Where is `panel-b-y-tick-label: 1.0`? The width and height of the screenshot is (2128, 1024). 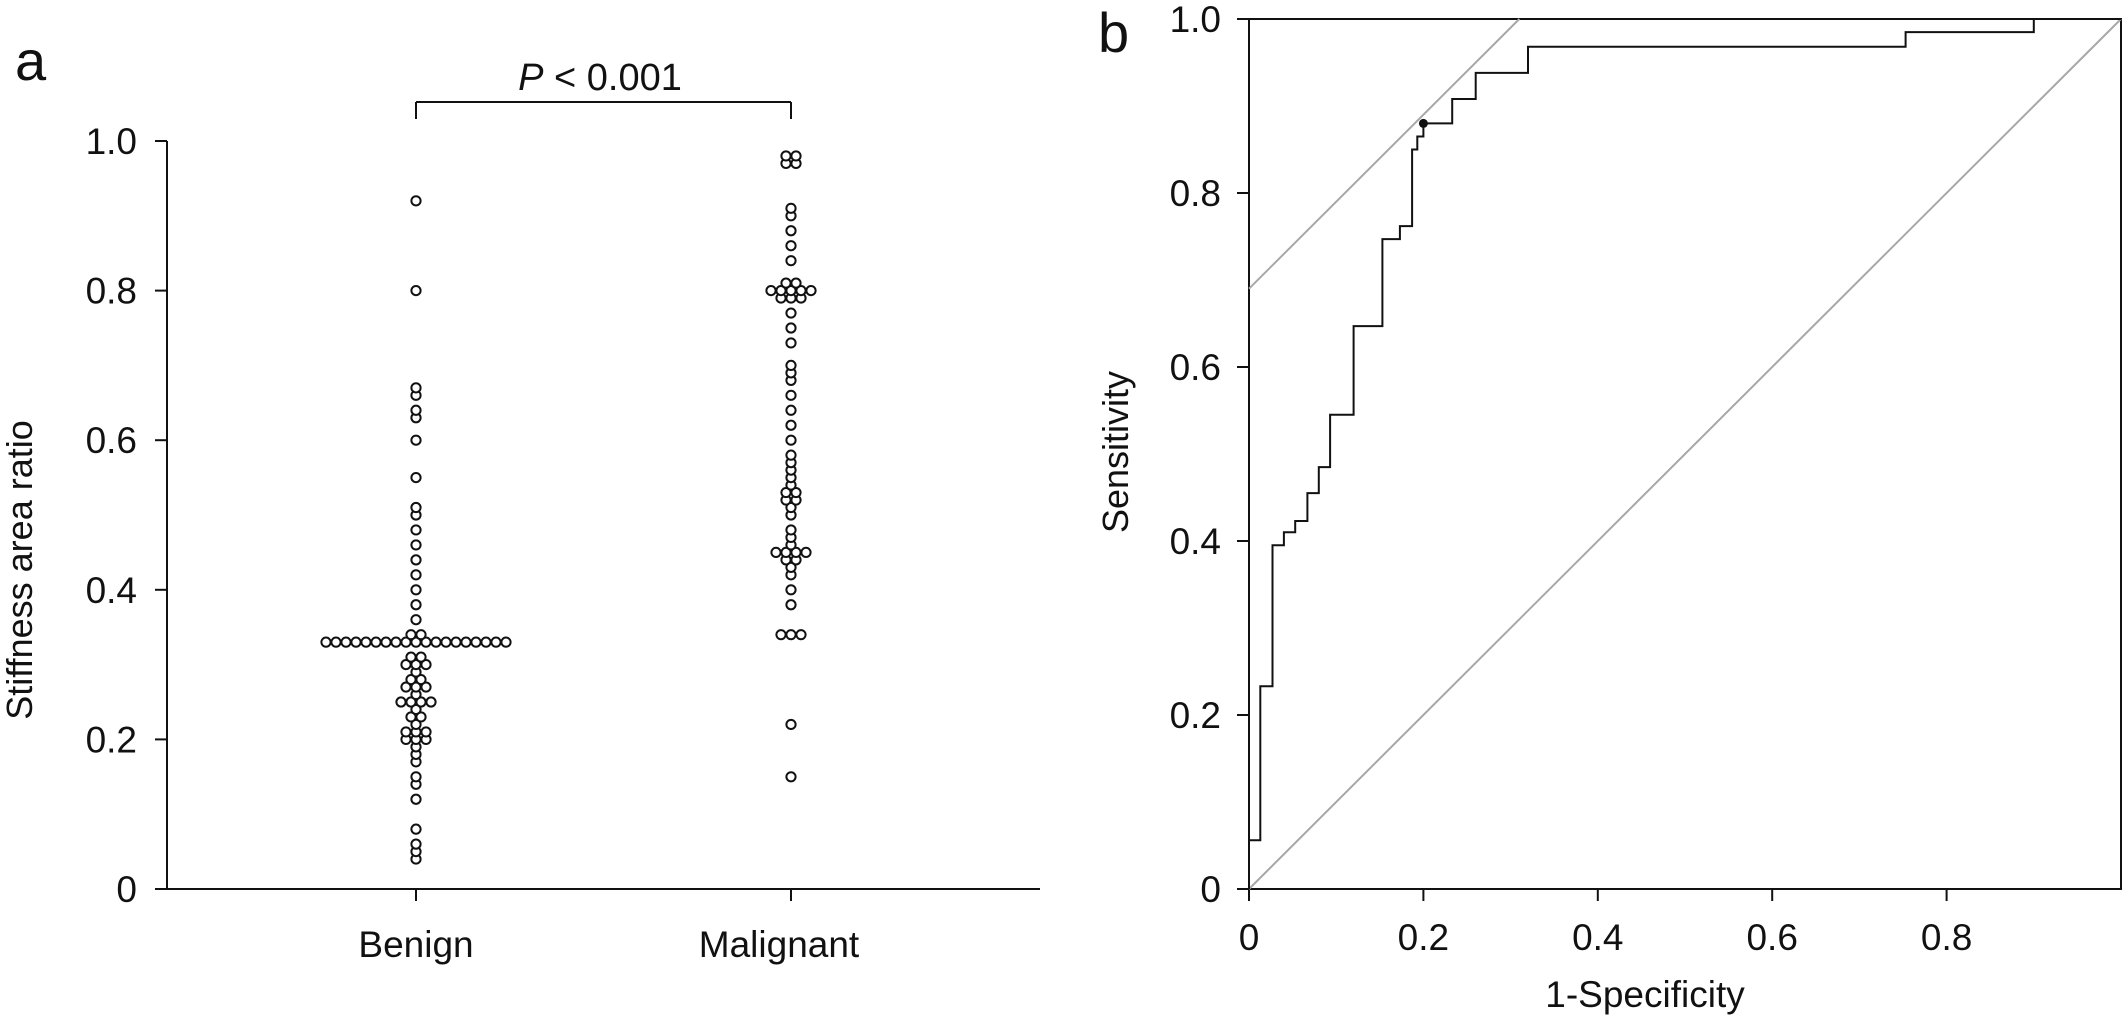
panel-b-y-tick-label: 1.0 is located at coordinates (1195, 20).